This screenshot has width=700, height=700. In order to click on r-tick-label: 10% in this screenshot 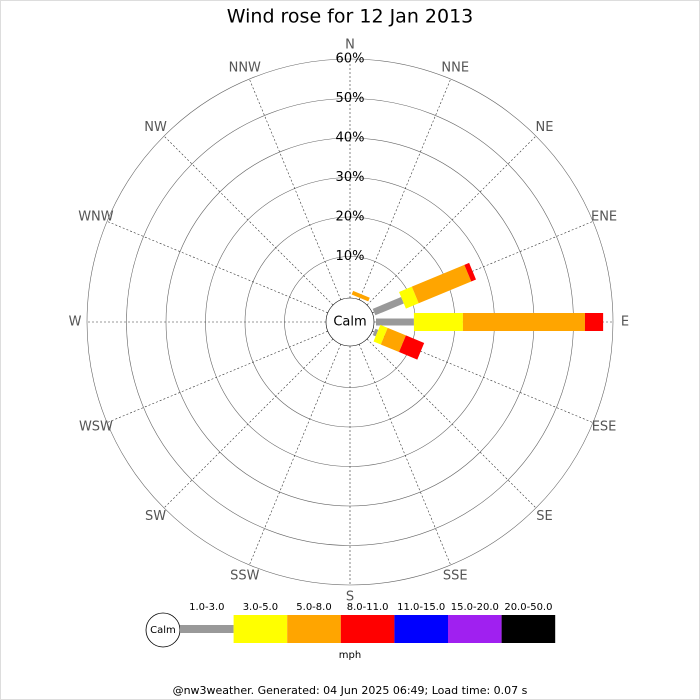, I will do `click(350, 256)`.